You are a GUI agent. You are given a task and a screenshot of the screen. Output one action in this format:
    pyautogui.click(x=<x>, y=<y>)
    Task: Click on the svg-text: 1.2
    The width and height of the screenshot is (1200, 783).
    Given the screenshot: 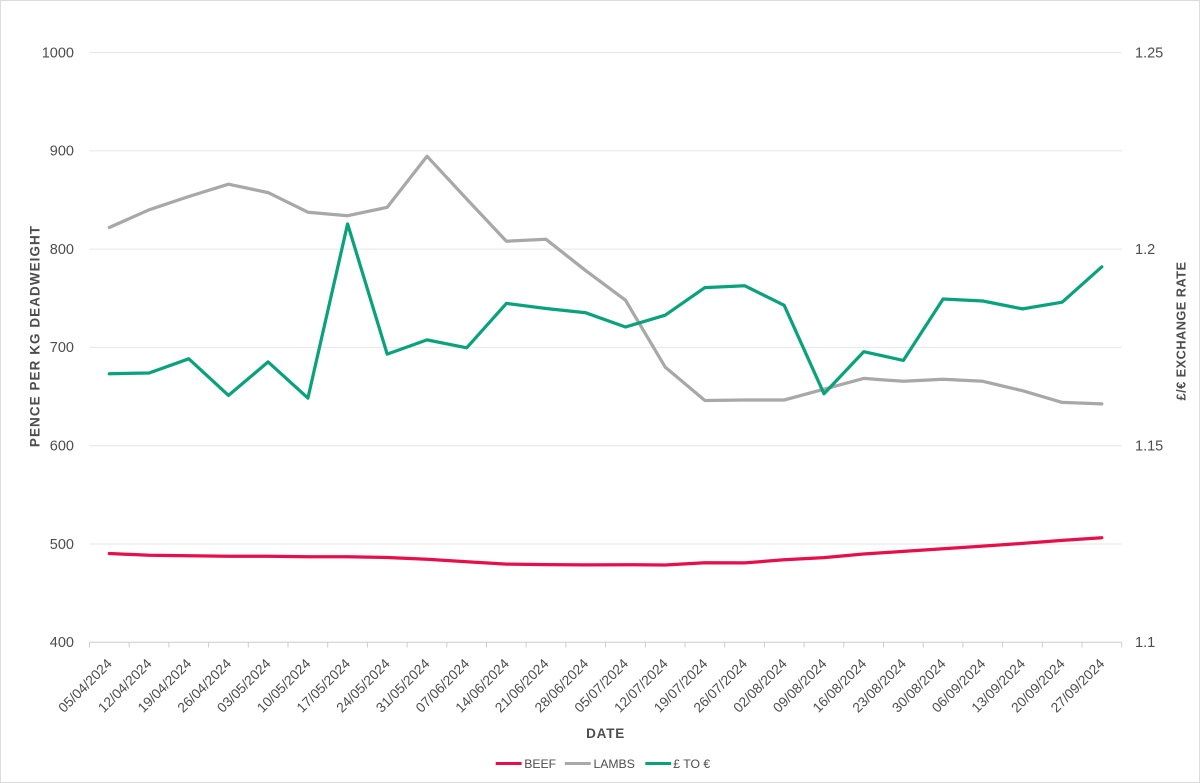 What is the action you would take?
    pyautogui.click(x=1145, y=250)
    